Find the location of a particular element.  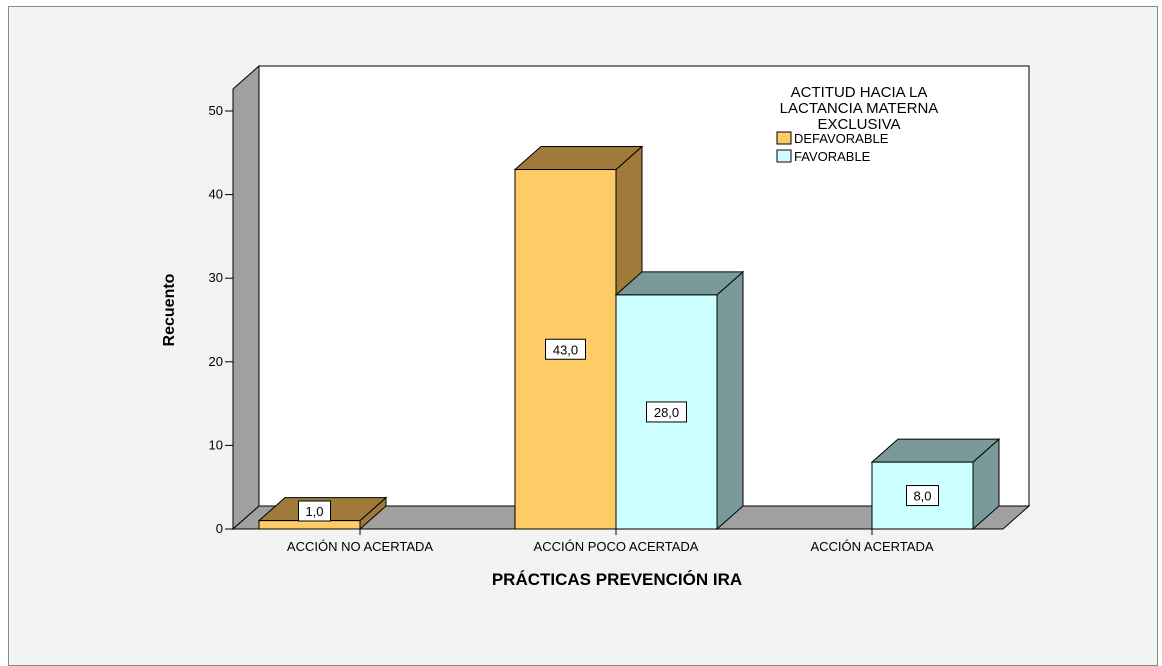

bar: 8,0 is located at coordinates (935, 484).